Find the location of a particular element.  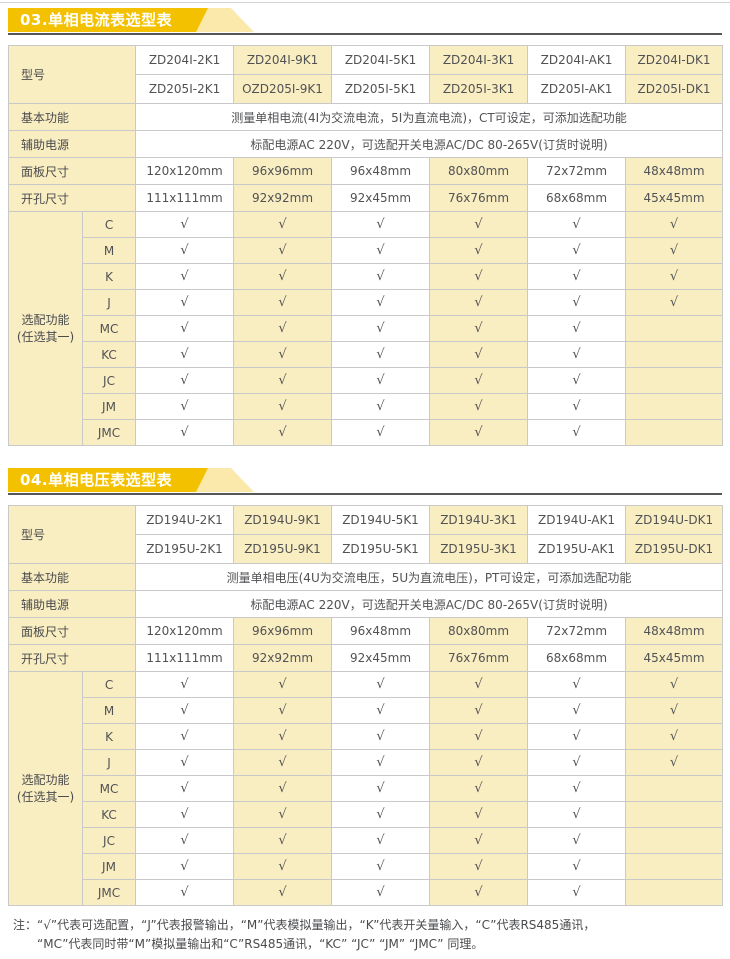

panel-size-cell: 120x120mm is located at coordinates (185, 631).